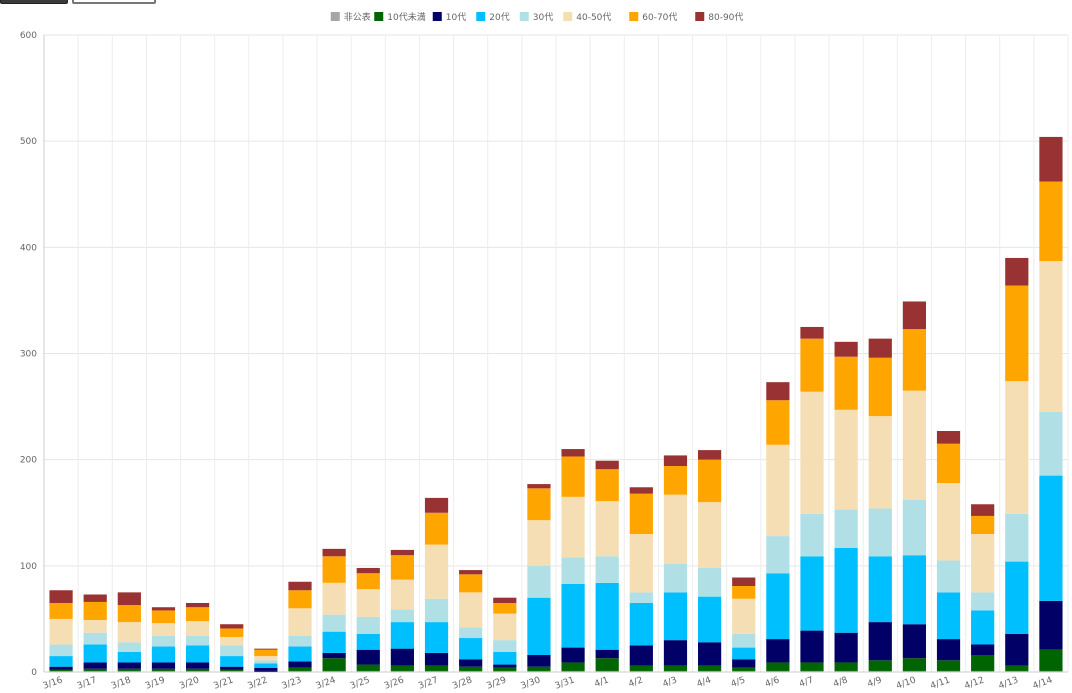  I want to click on toolbar-button-light, so click(114, 2).